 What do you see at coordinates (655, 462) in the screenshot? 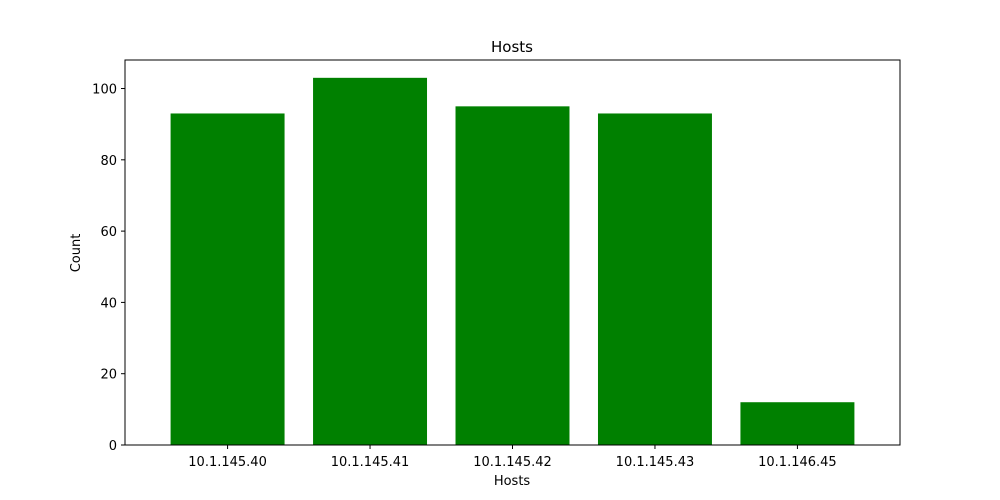
I see `x-tick-label: 10.1.145.43` at bounding box center [655, 462].